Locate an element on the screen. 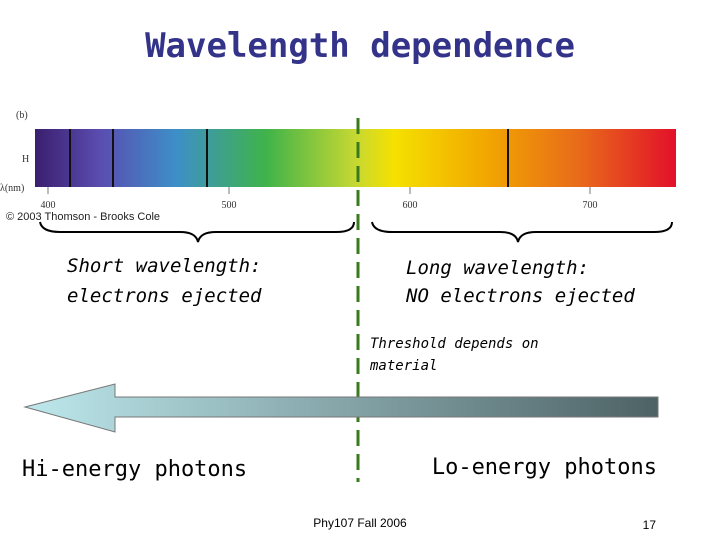  tick-label: 500 is located at coordinates (229, 205).